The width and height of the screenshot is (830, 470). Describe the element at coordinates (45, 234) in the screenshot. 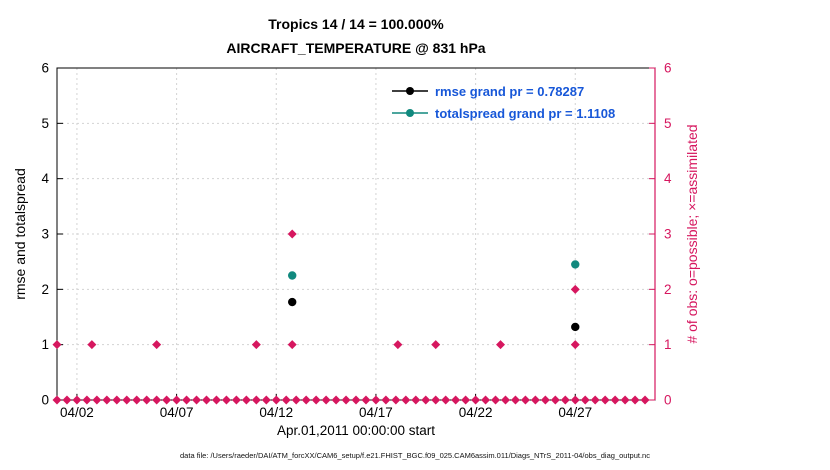

I see `y-tick-label-left: 3` at that location.